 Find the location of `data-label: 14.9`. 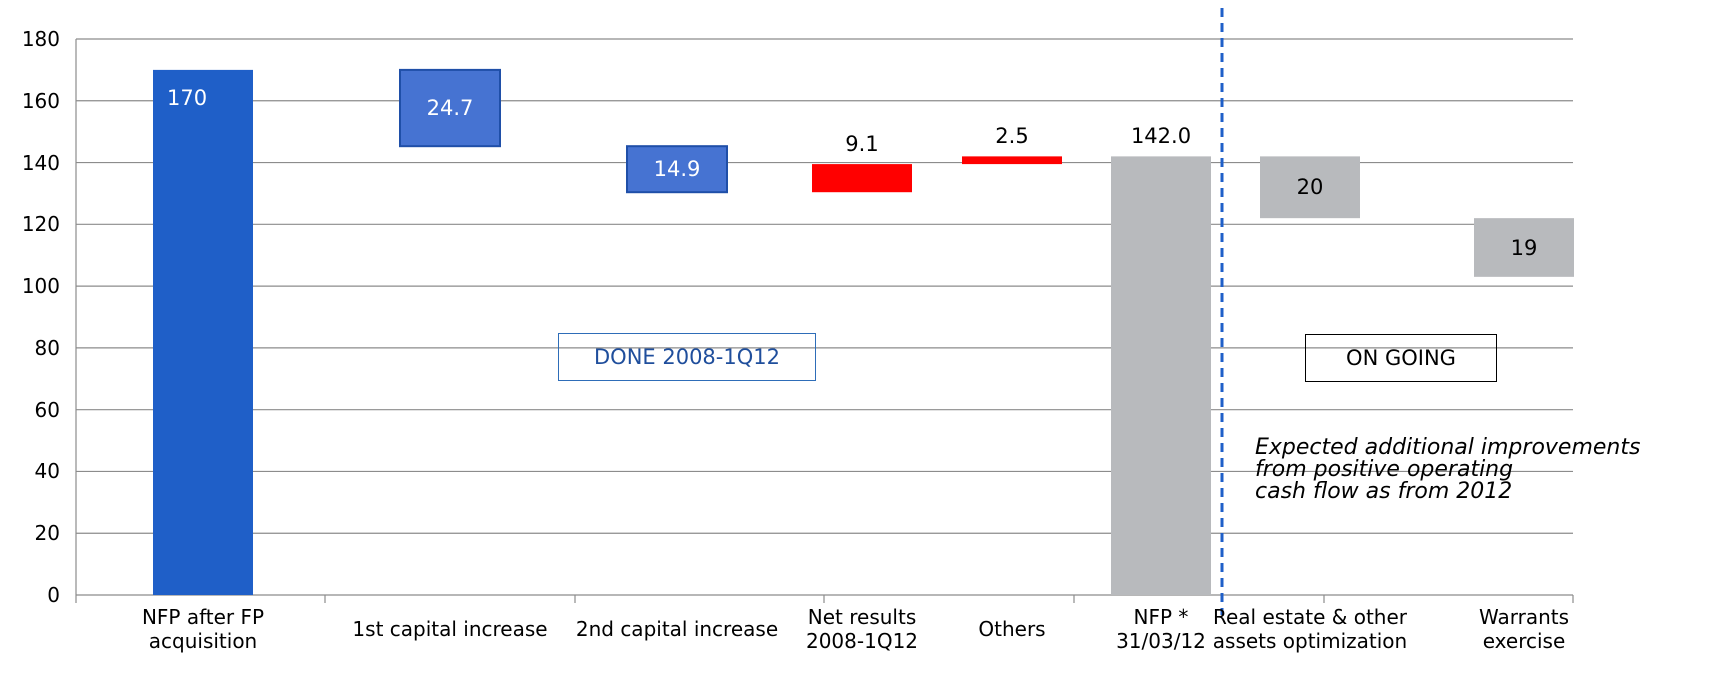

data-label: 14.9 is located at coordinates (677, 169).